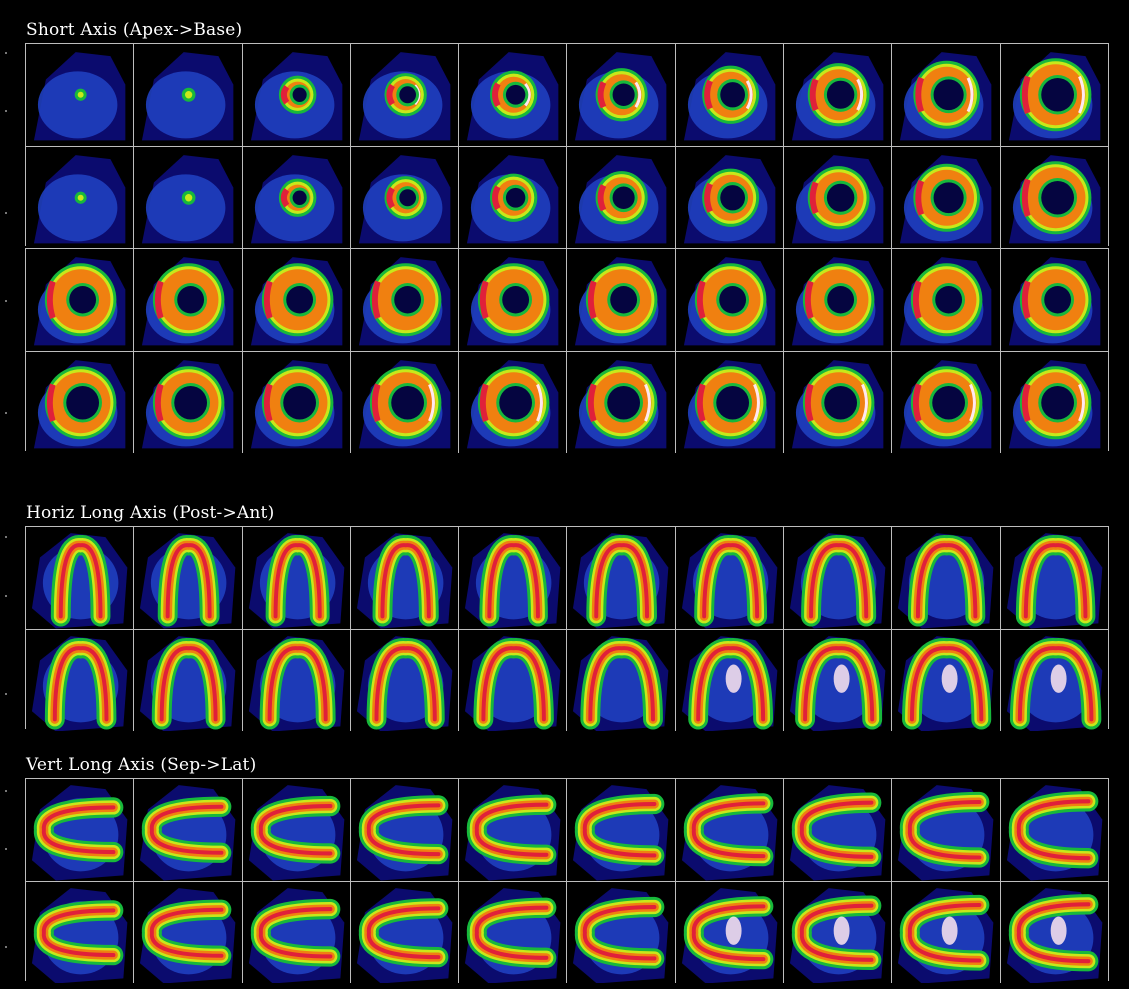 This screenshot has height=989, width=1129. What do you see at coordinates (141, 765) in the screenshot?
I see `vert-long-axis-title: Vert Long Axis (Sep->Lat)` at bounding box center [141, 765].